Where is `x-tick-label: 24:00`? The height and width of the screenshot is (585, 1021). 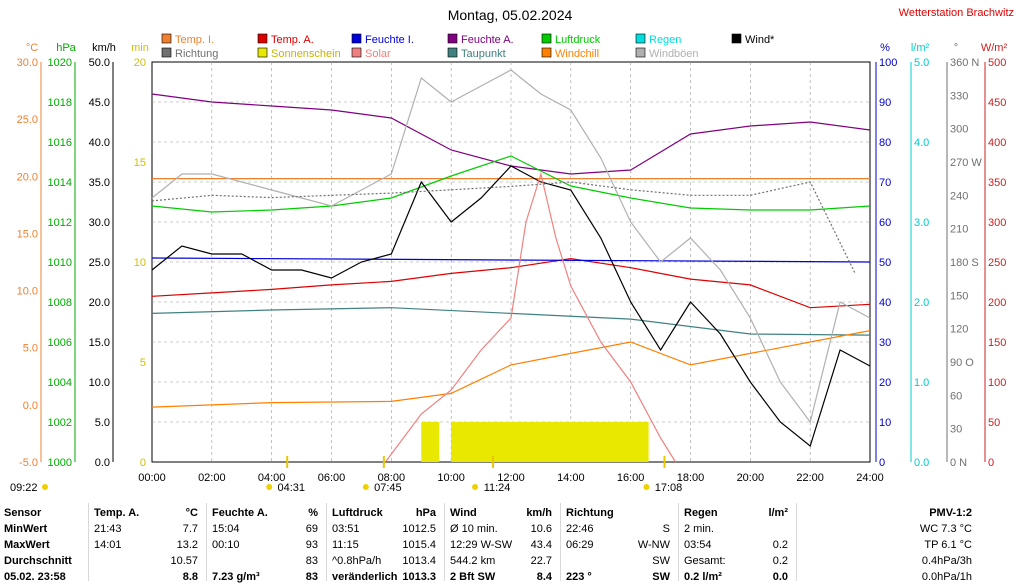 x-tick-label: 24:00 is located at coordinates (870, 478).